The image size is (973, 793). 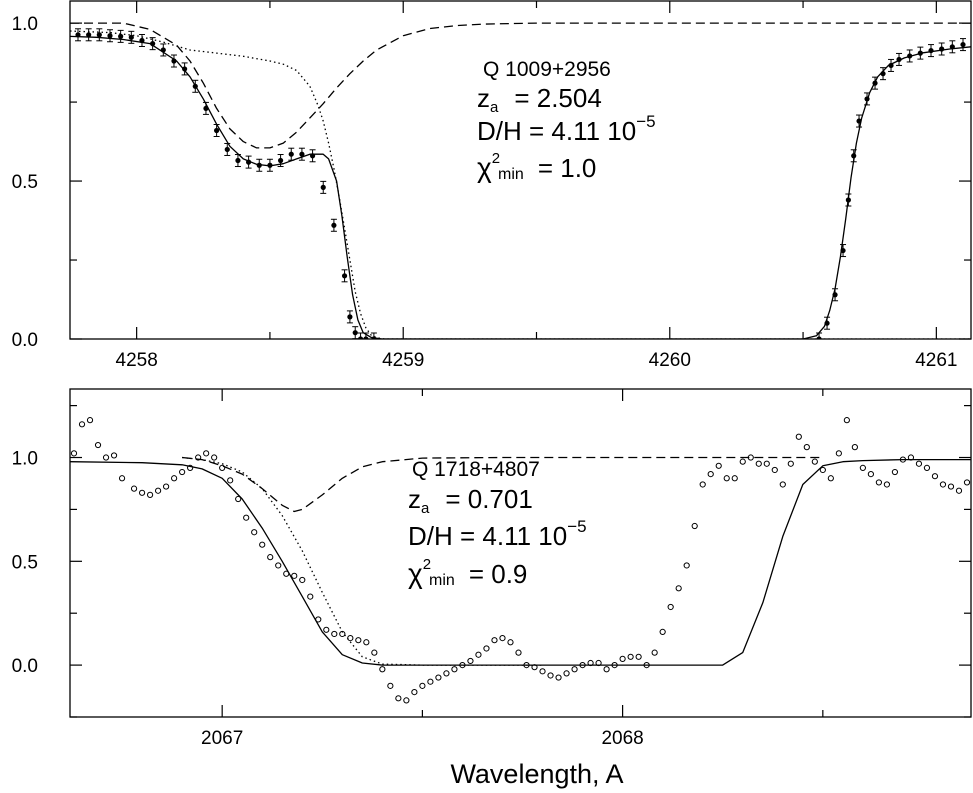 I want to click on panel-top-y-tick-label: 0.0, so click(x=25, y=340).